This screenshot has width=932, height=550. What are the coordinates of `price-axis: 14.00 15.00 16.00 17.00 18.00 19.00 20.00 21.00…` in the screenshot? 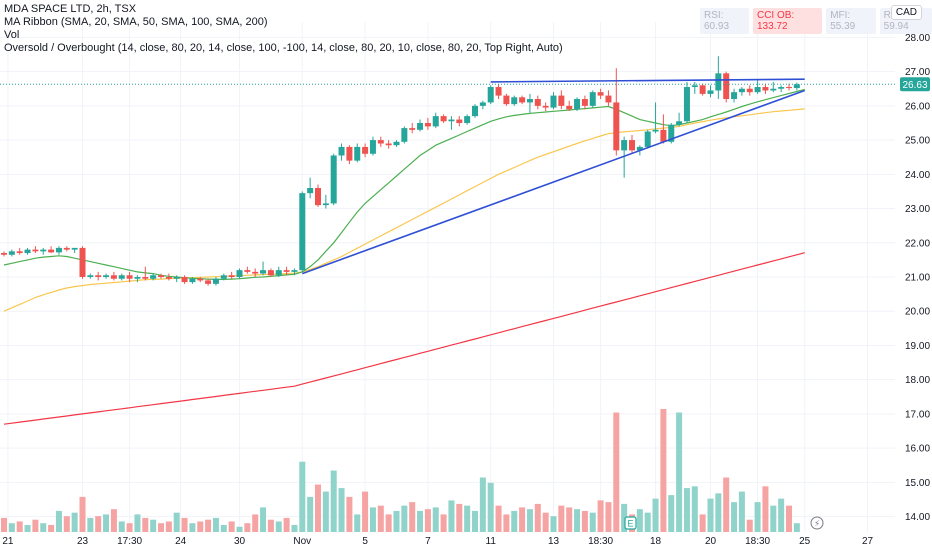 It's located at (913, 275).